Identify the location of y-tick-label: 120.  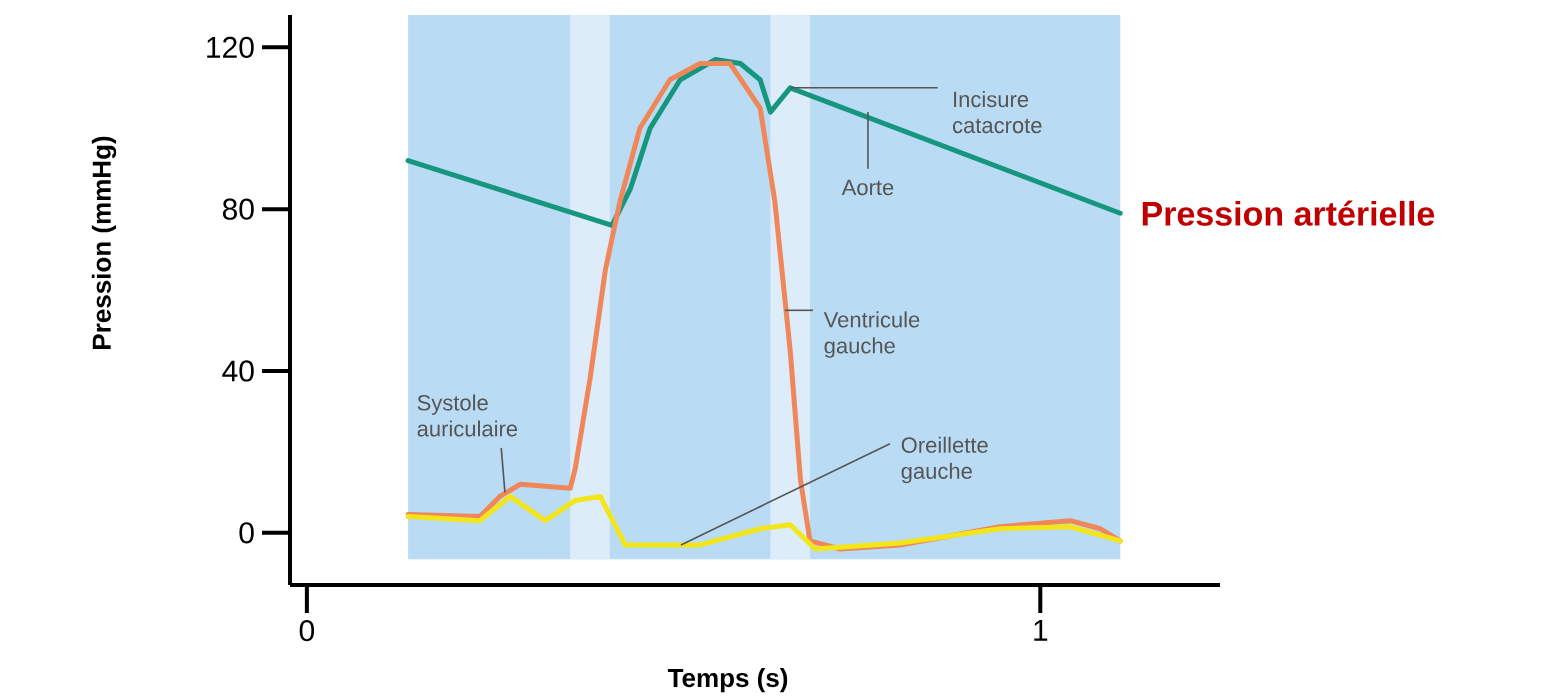
(230, 47).